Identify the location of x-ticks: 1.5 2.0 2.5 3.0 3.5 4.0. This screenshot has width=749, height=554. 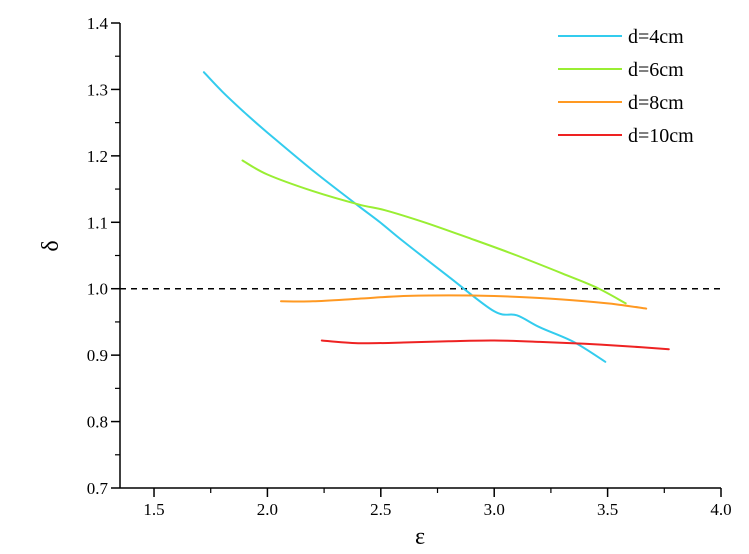
(437, 503).